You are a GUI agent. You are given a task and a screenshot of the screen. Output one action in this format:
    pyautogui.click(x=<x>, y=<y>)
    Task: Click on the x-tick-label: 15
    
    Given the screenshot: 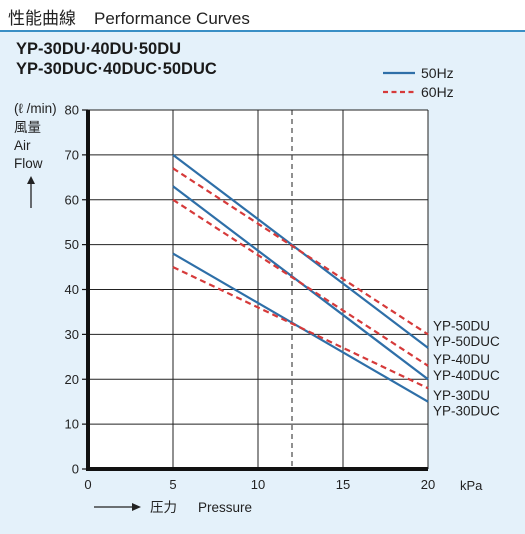 What is the action you would take?
    pyautogui.click(x=343, y=484)
    